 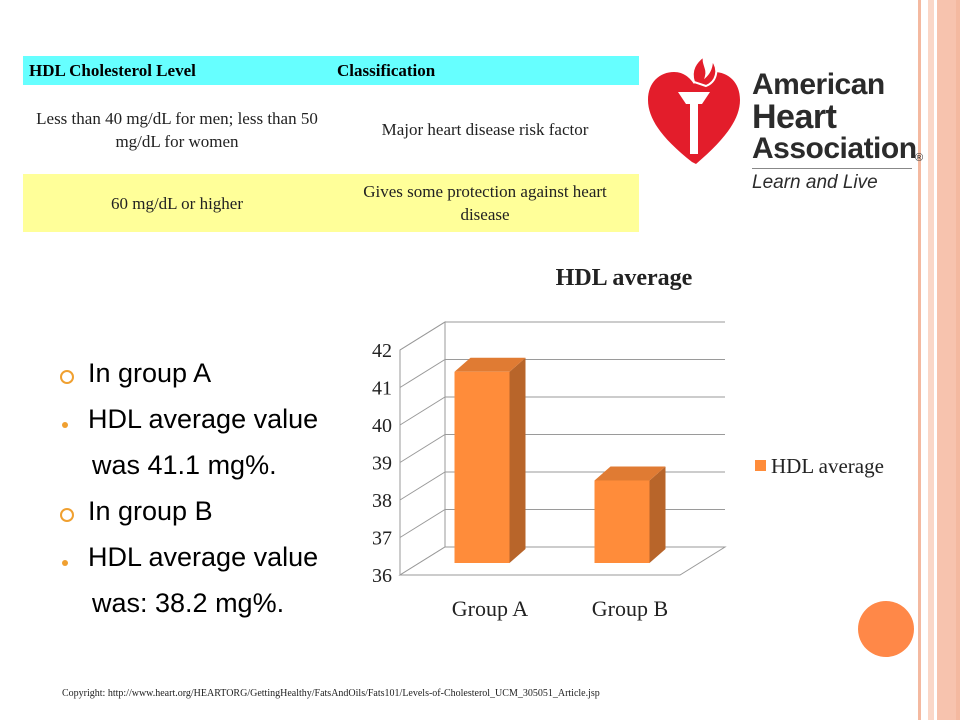 What do you see at coordinates (203, 557) in the screenshot?
I see `bullet-group-b-value-1: HDL average value` at bounding box center [203, 557].